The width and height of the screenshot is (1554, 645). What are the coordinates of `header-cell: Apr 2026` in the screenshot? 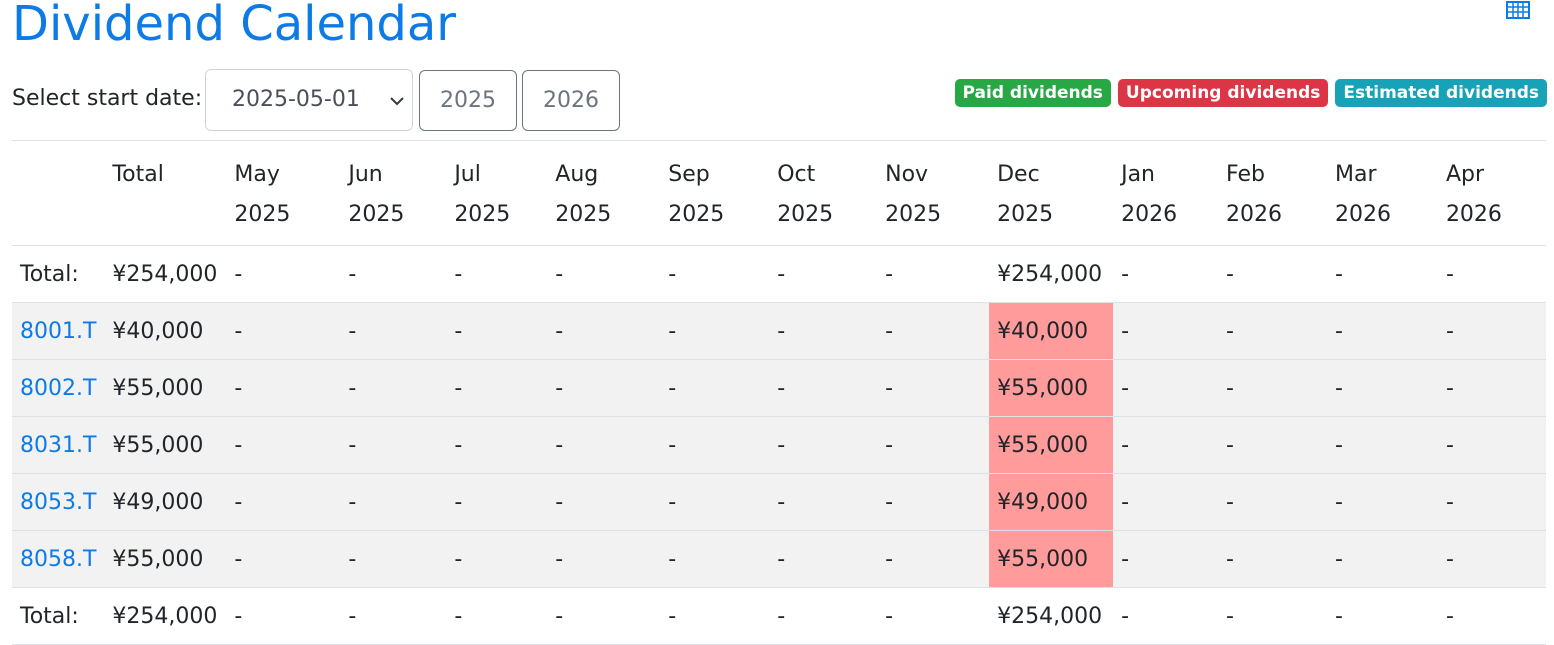 It's located at (1491, 193).